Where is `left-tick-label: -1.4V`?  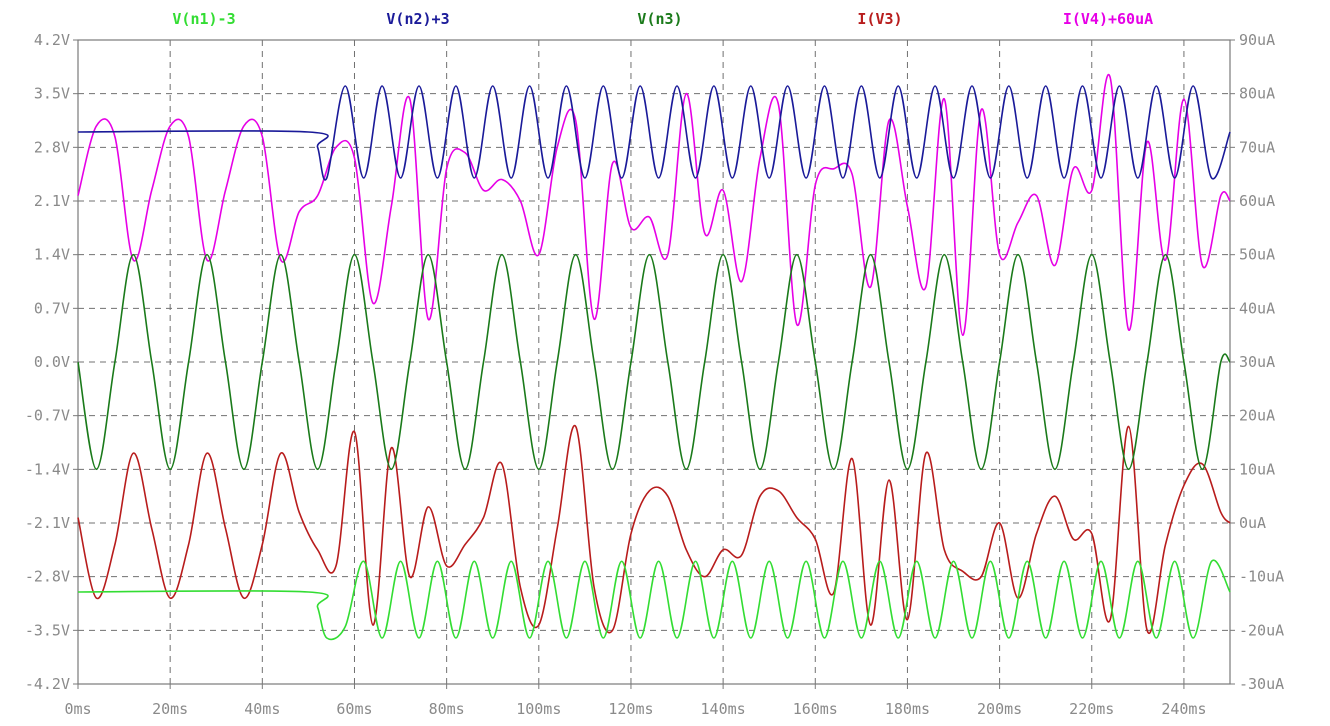
left-tick-label: -1.4V is located at coordinates (47, 469).